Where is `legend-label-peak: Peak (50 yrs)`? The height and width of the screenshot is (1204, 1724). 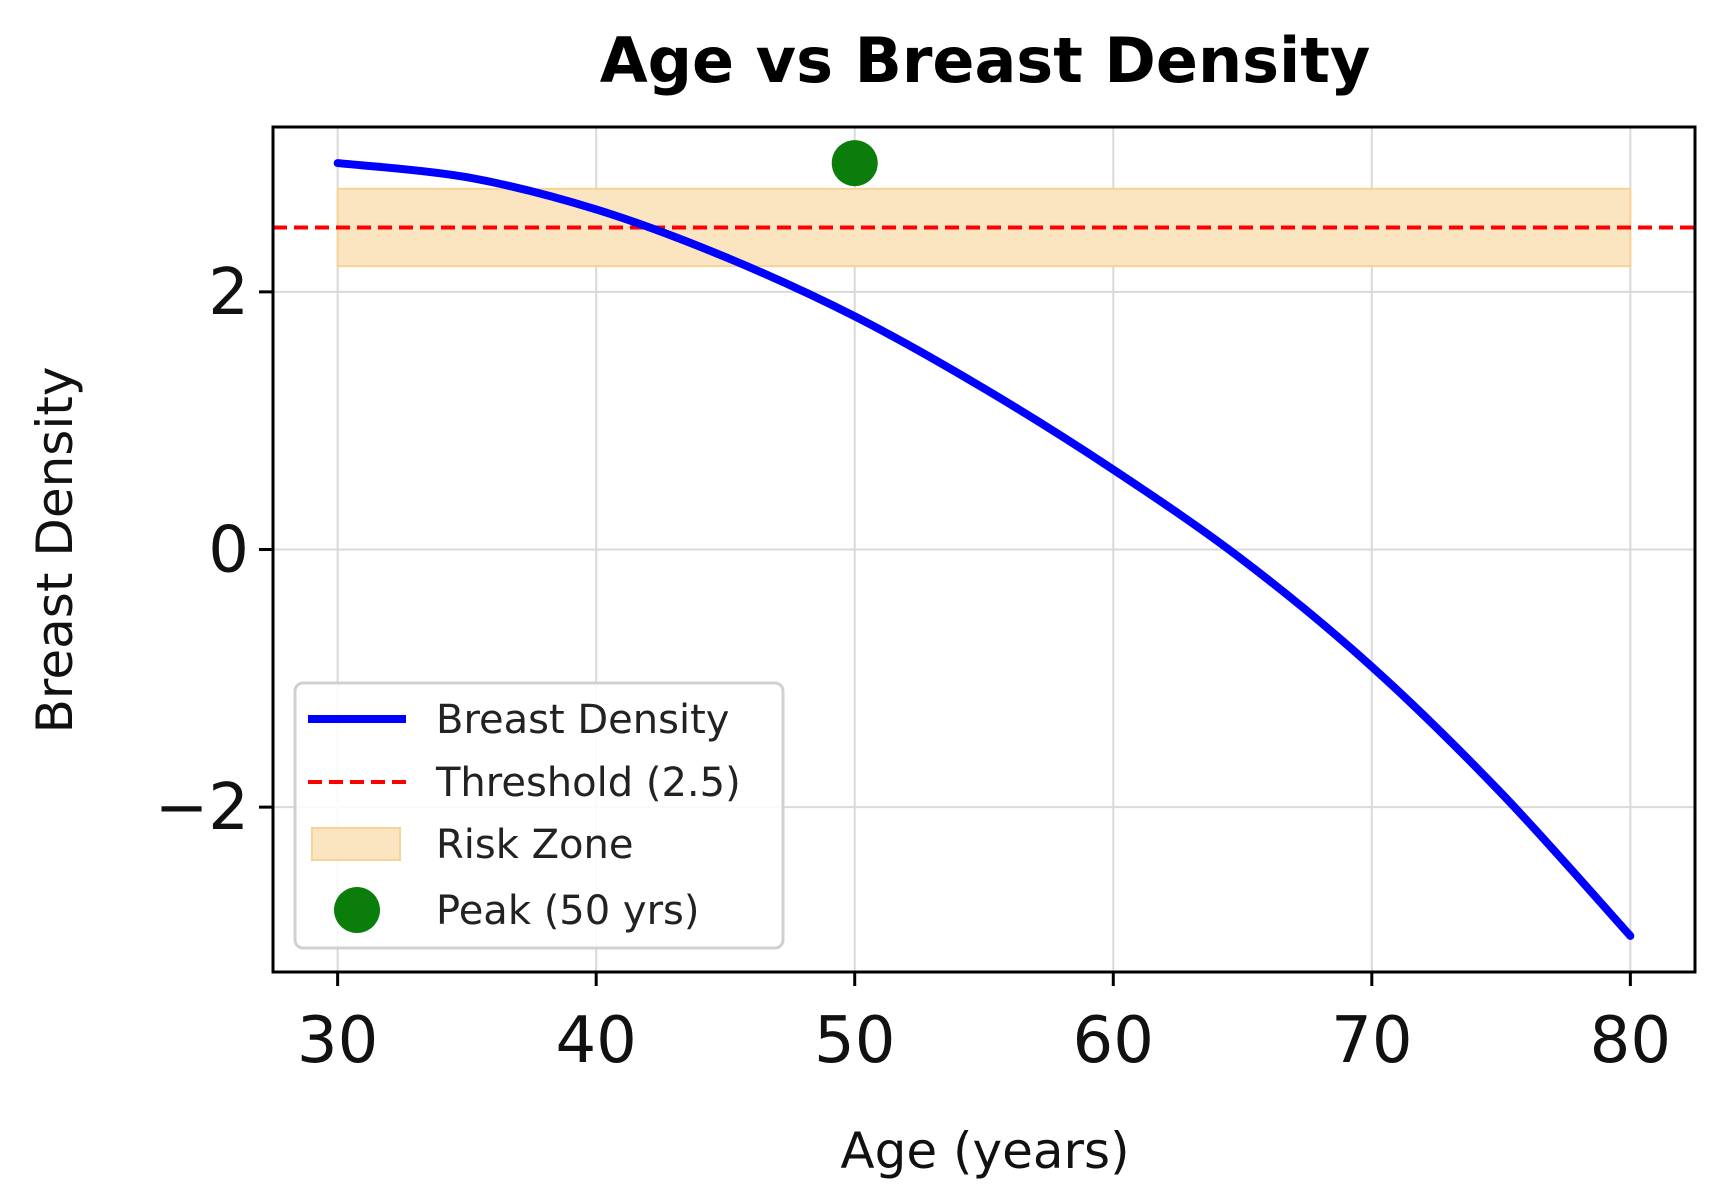 legend-label-peak: Peak (50 yrs) is located at coordinates (567, 911).